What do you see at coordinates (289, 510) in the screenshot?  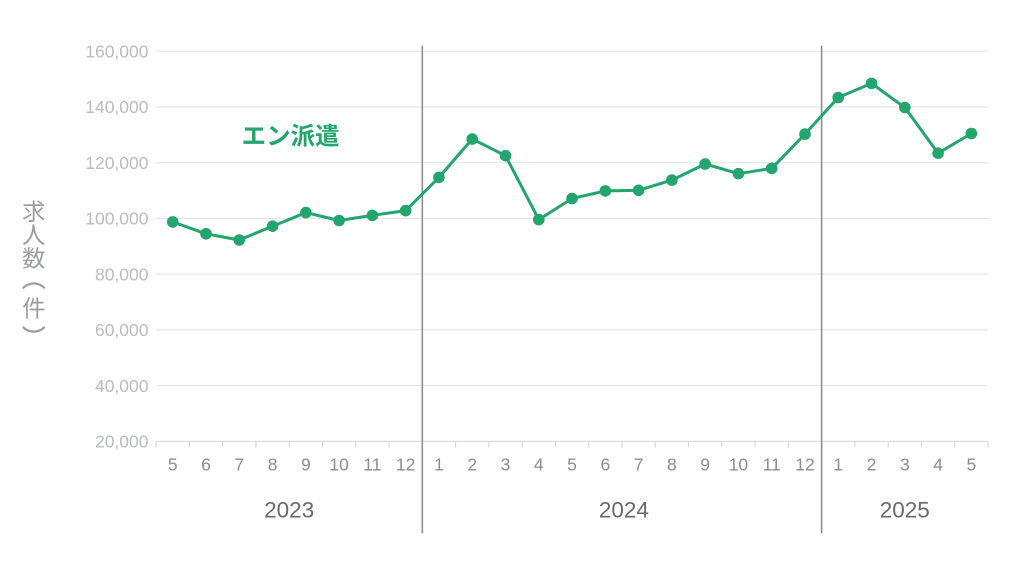 I see `svg-text: 2023` at bounding box center [289, 510].